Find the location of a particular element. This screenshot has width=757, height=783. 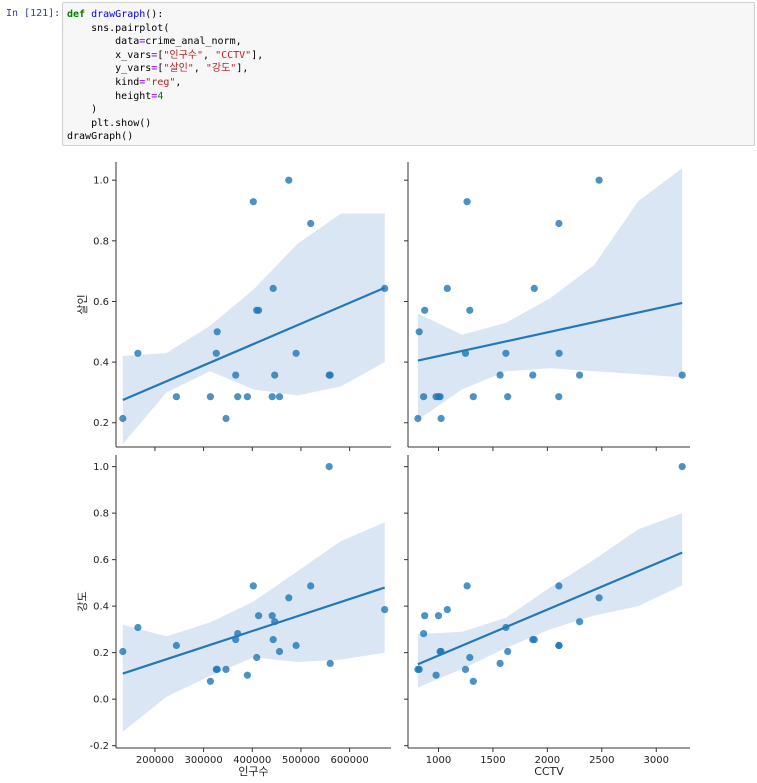

x-tick-label: 3000 is located at coordinates (656, 760).